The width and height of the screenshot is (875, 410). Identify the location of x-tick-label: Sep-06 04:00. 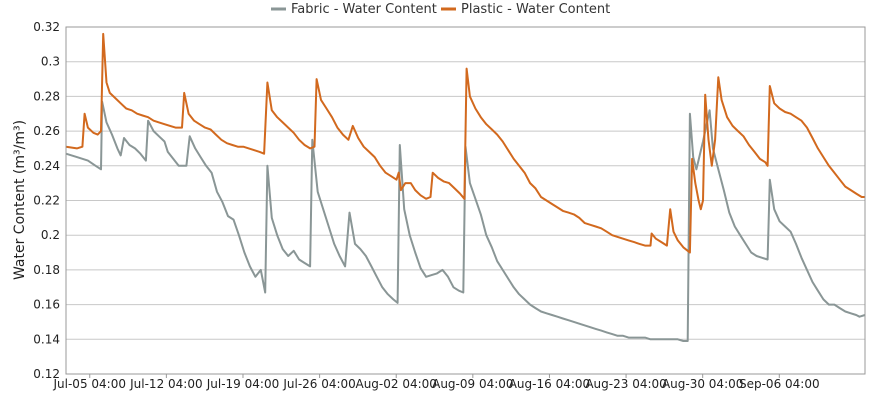
(779, 384).